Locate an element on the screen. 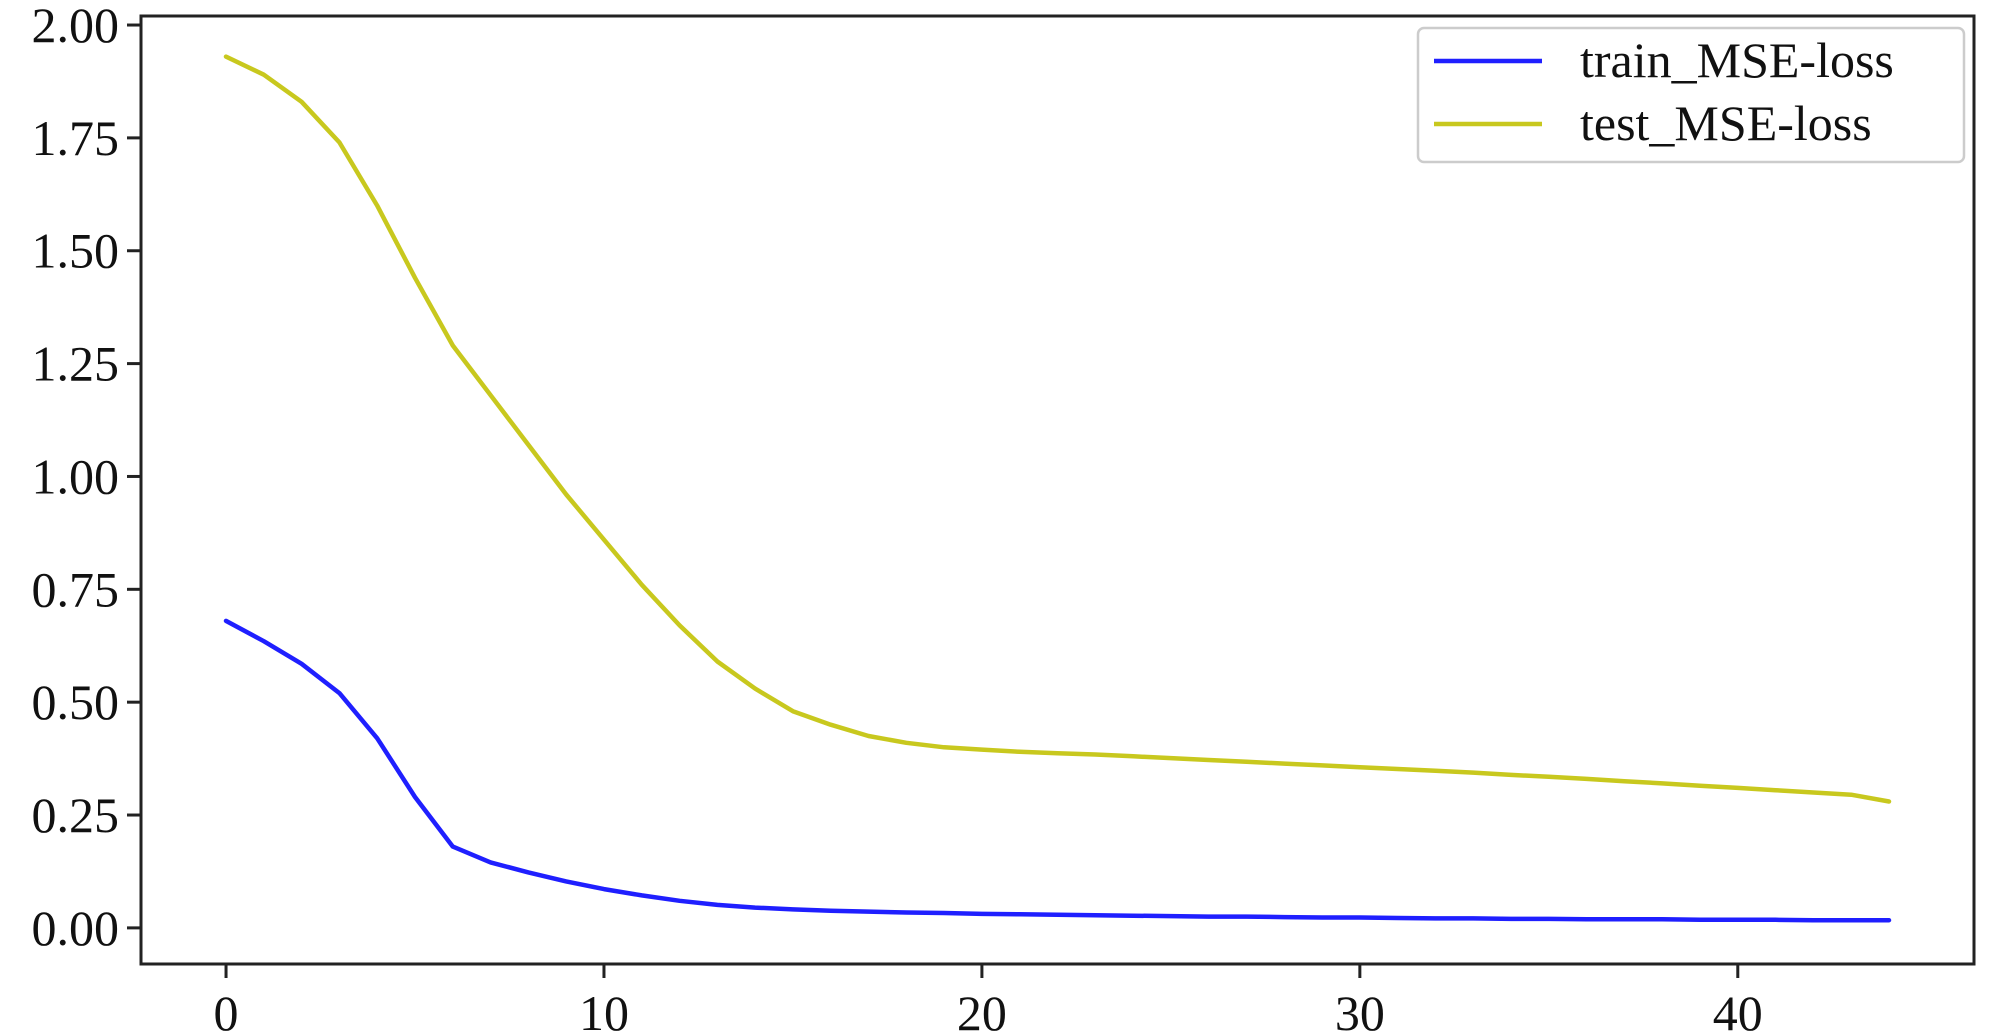 Image resolution: width=1999 pixels, height=1034 pixels. y-tick-label: 1.50 is located at coordinates (76, 251).